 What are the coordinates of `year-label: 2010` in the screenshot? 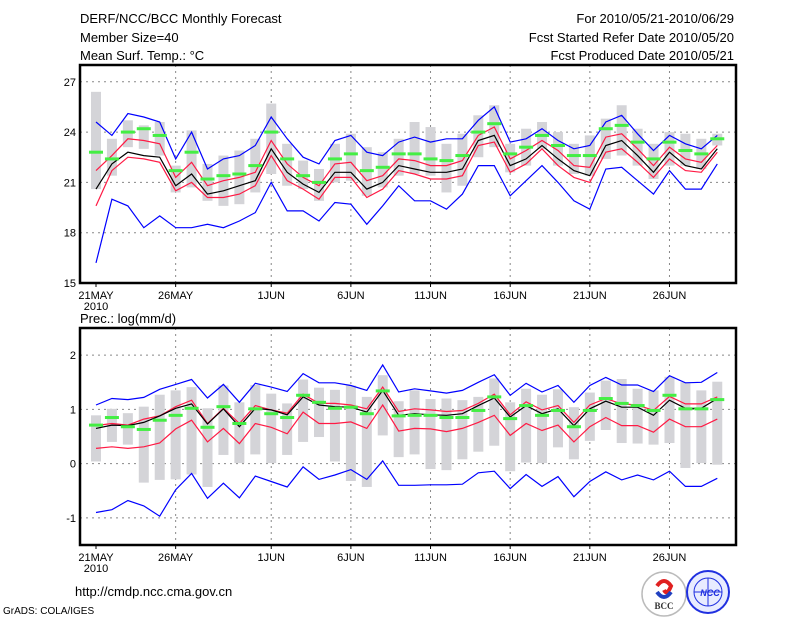 It's located at (96, 307).